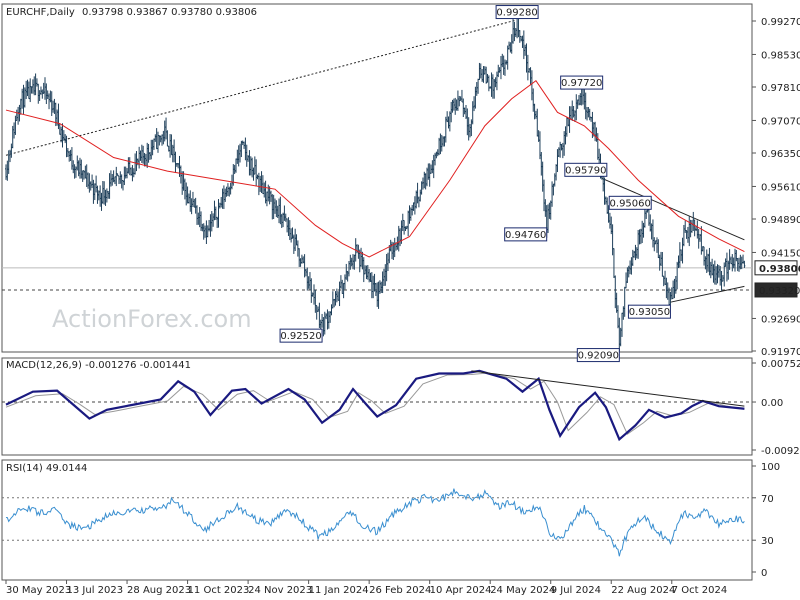 The height and width of the screenshot is (600, 800). What do you see at coordinates (377, 405) in the screenshot?
I see `macd-panel` at bounding box center [377, 405].